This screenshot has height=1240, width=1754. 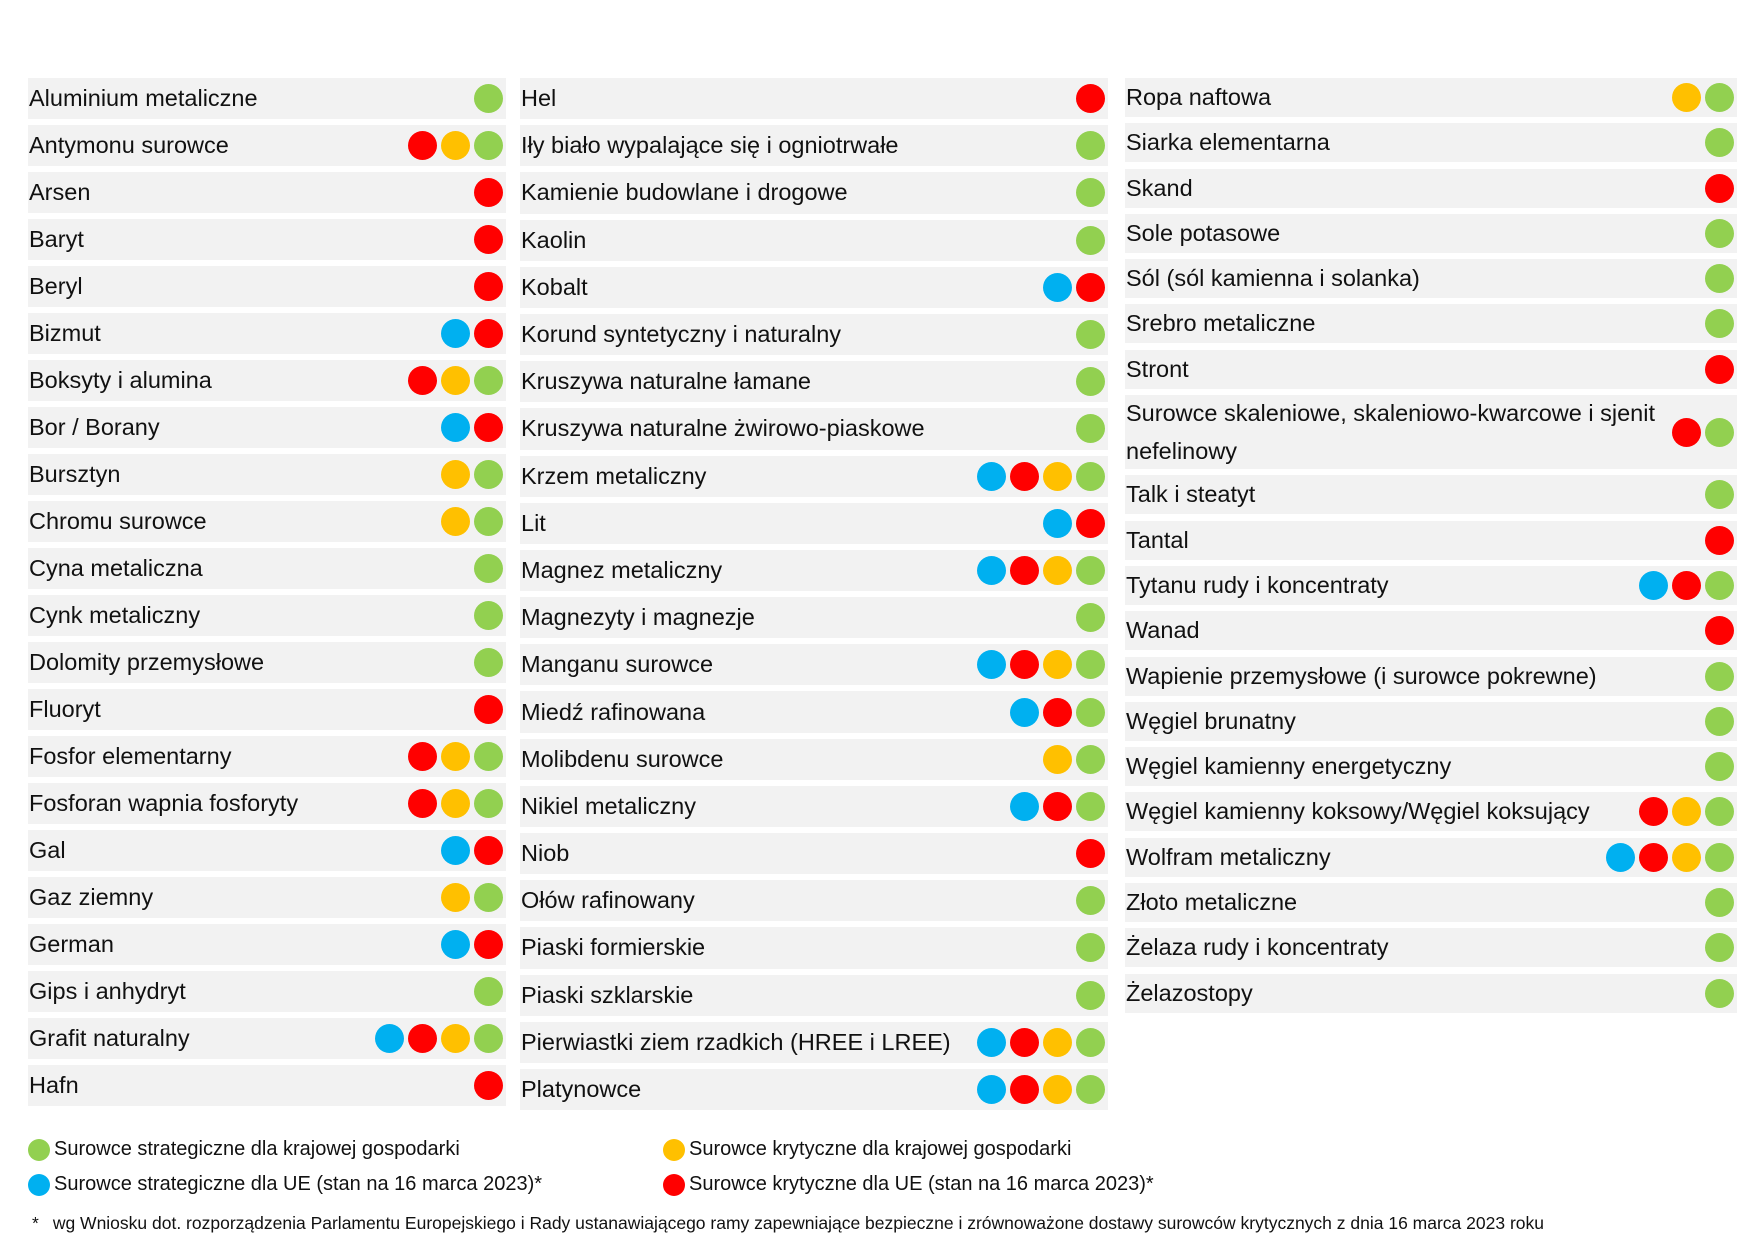 I want to click on material-row: Kaolin, so click(x=814, y=240).